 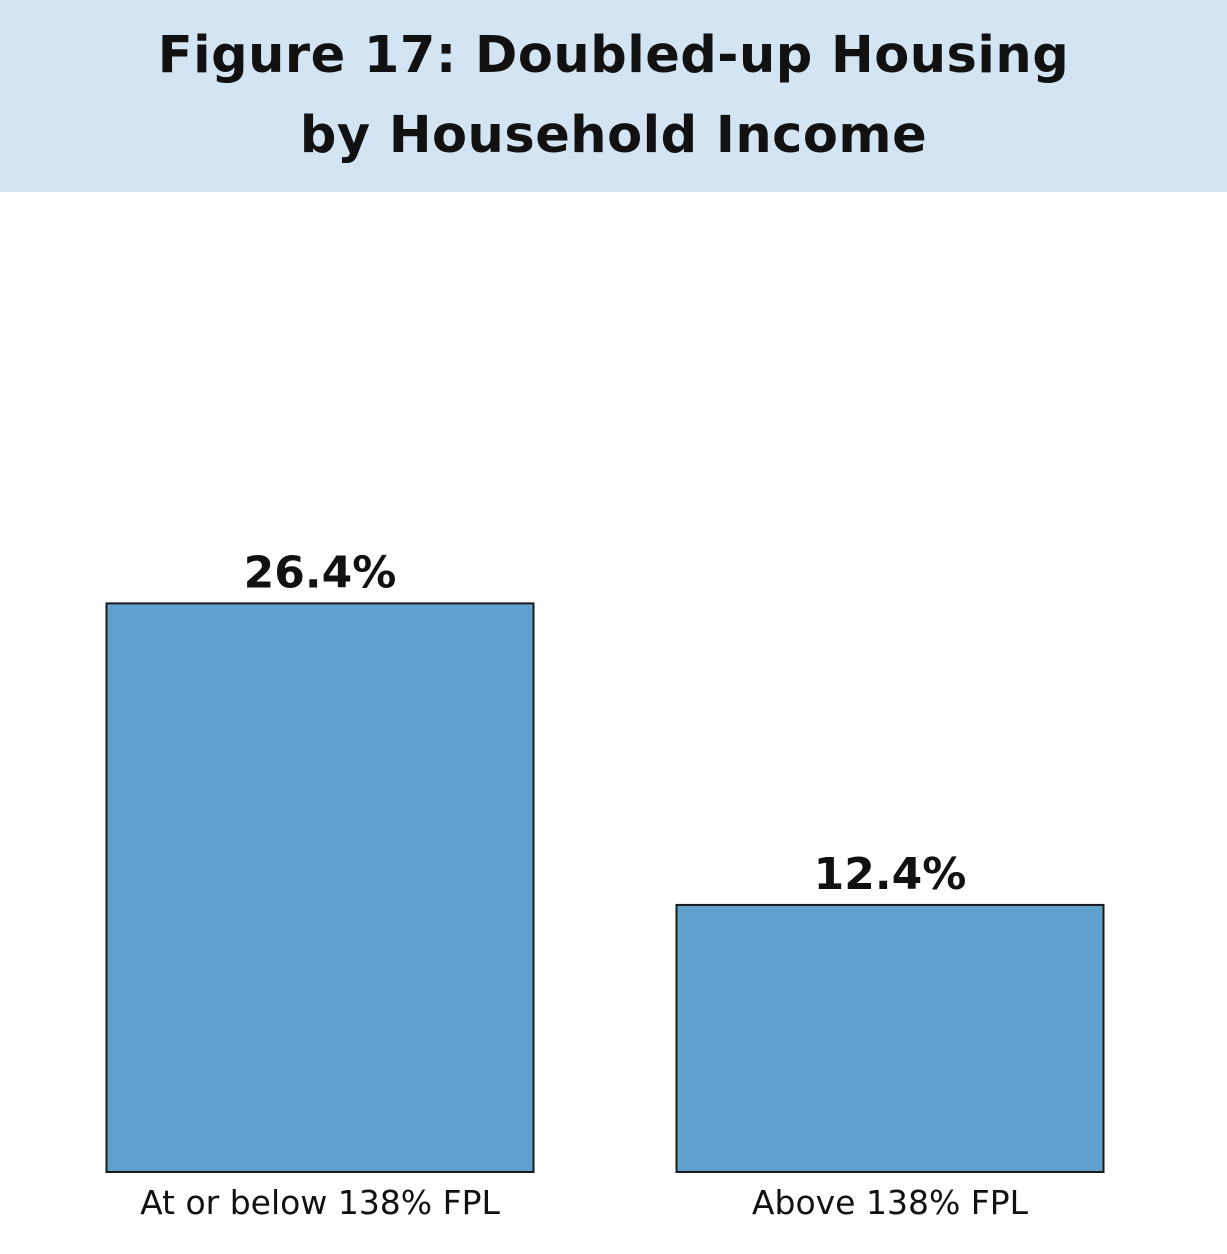 I want to click on category-label: Above 138% FPL, so click(x=890, y=1202).